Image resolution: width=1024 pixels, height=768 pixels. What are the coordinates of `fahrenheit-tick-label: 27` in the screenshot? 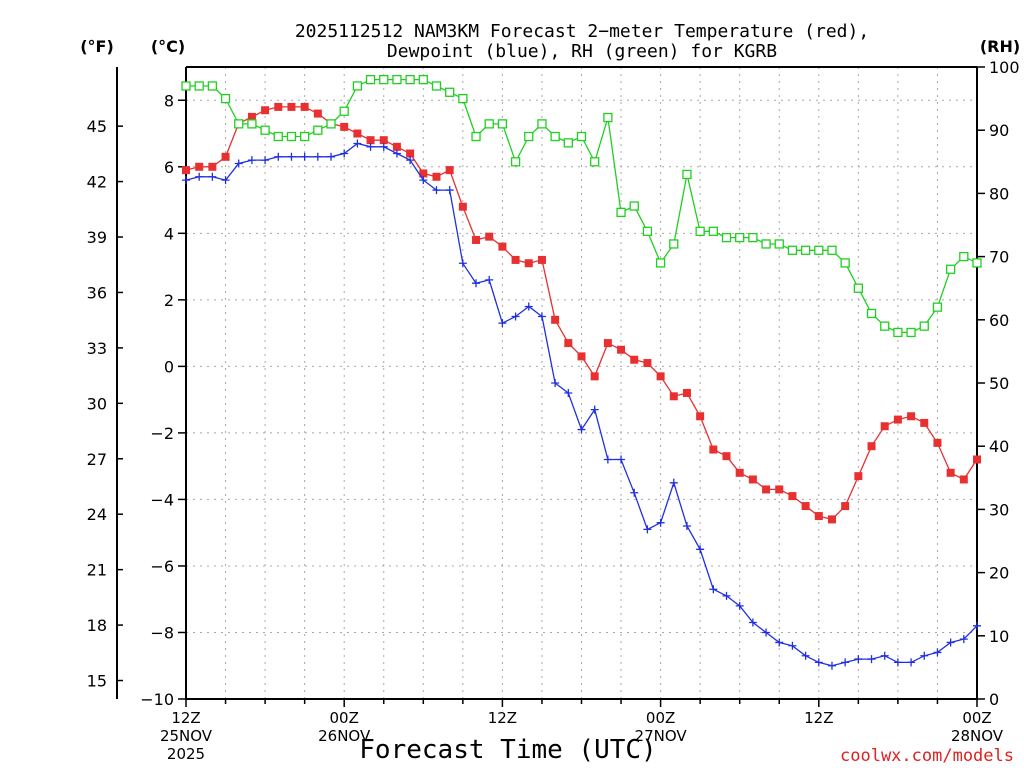 It's located at (97, 459).